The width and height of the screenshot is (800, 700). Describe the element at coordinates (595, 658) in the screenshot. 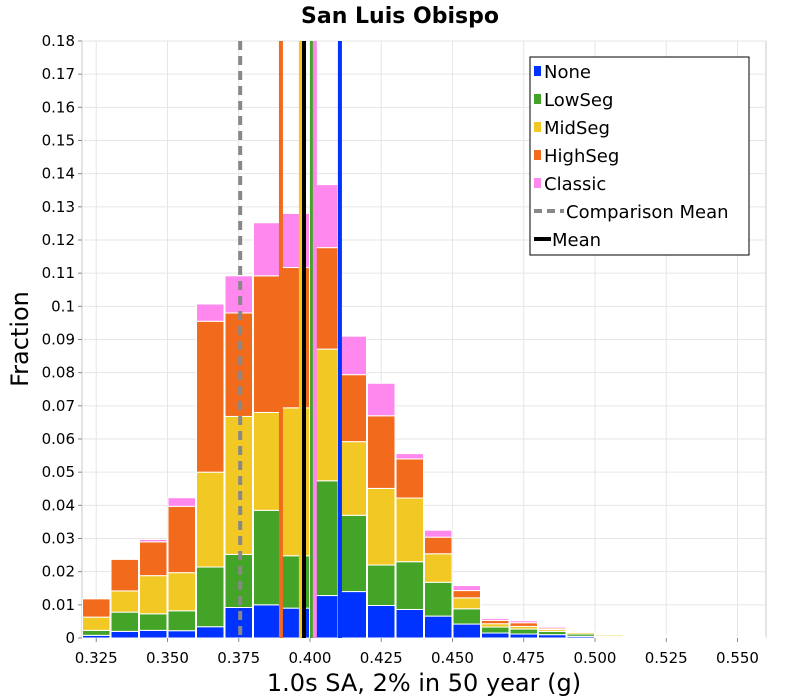

I see `x-tick-label: 0.500` at that location.